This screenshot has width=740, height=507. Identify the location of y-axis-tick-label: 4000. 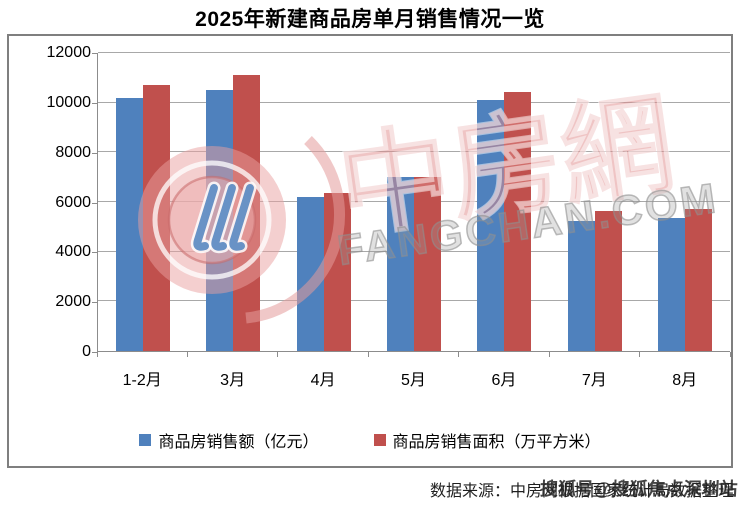
(73, 252).